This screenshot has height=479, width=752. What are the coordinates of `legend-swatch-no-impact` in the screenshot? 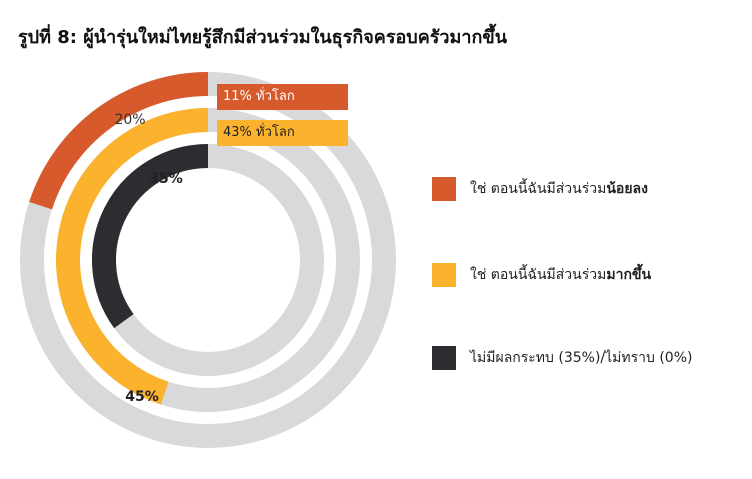 It's located at (444, 358).